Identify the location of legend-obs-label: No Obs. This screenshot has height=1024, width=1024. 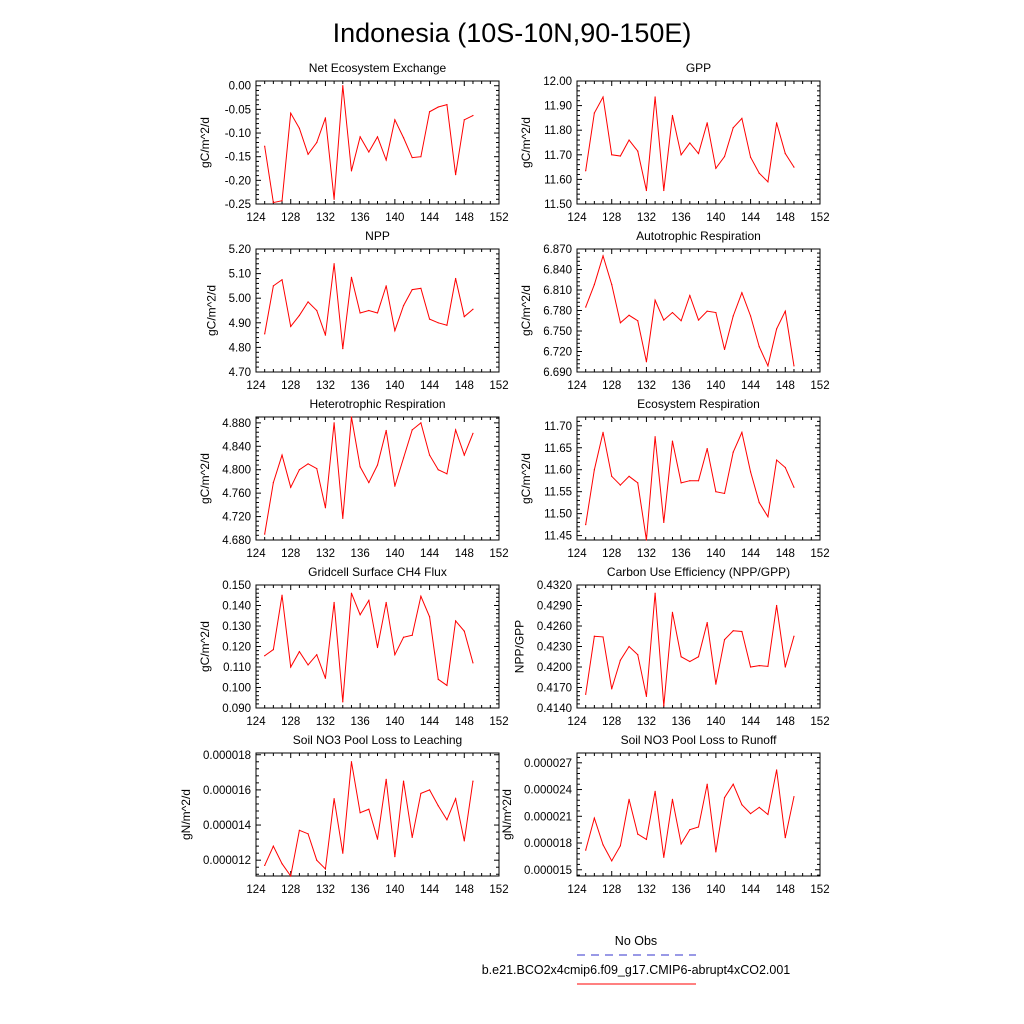
(636, 941).